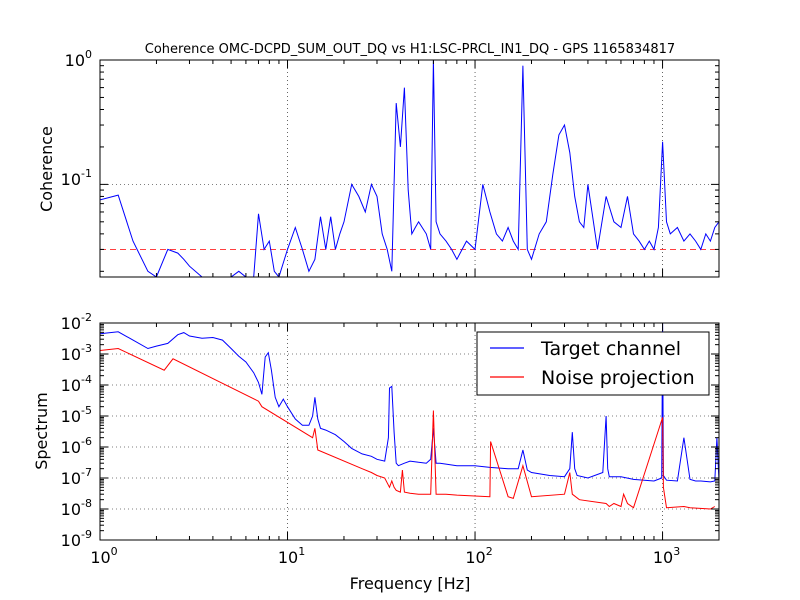  I want to click on x-tick-exponent: 3, so click(676, 551).